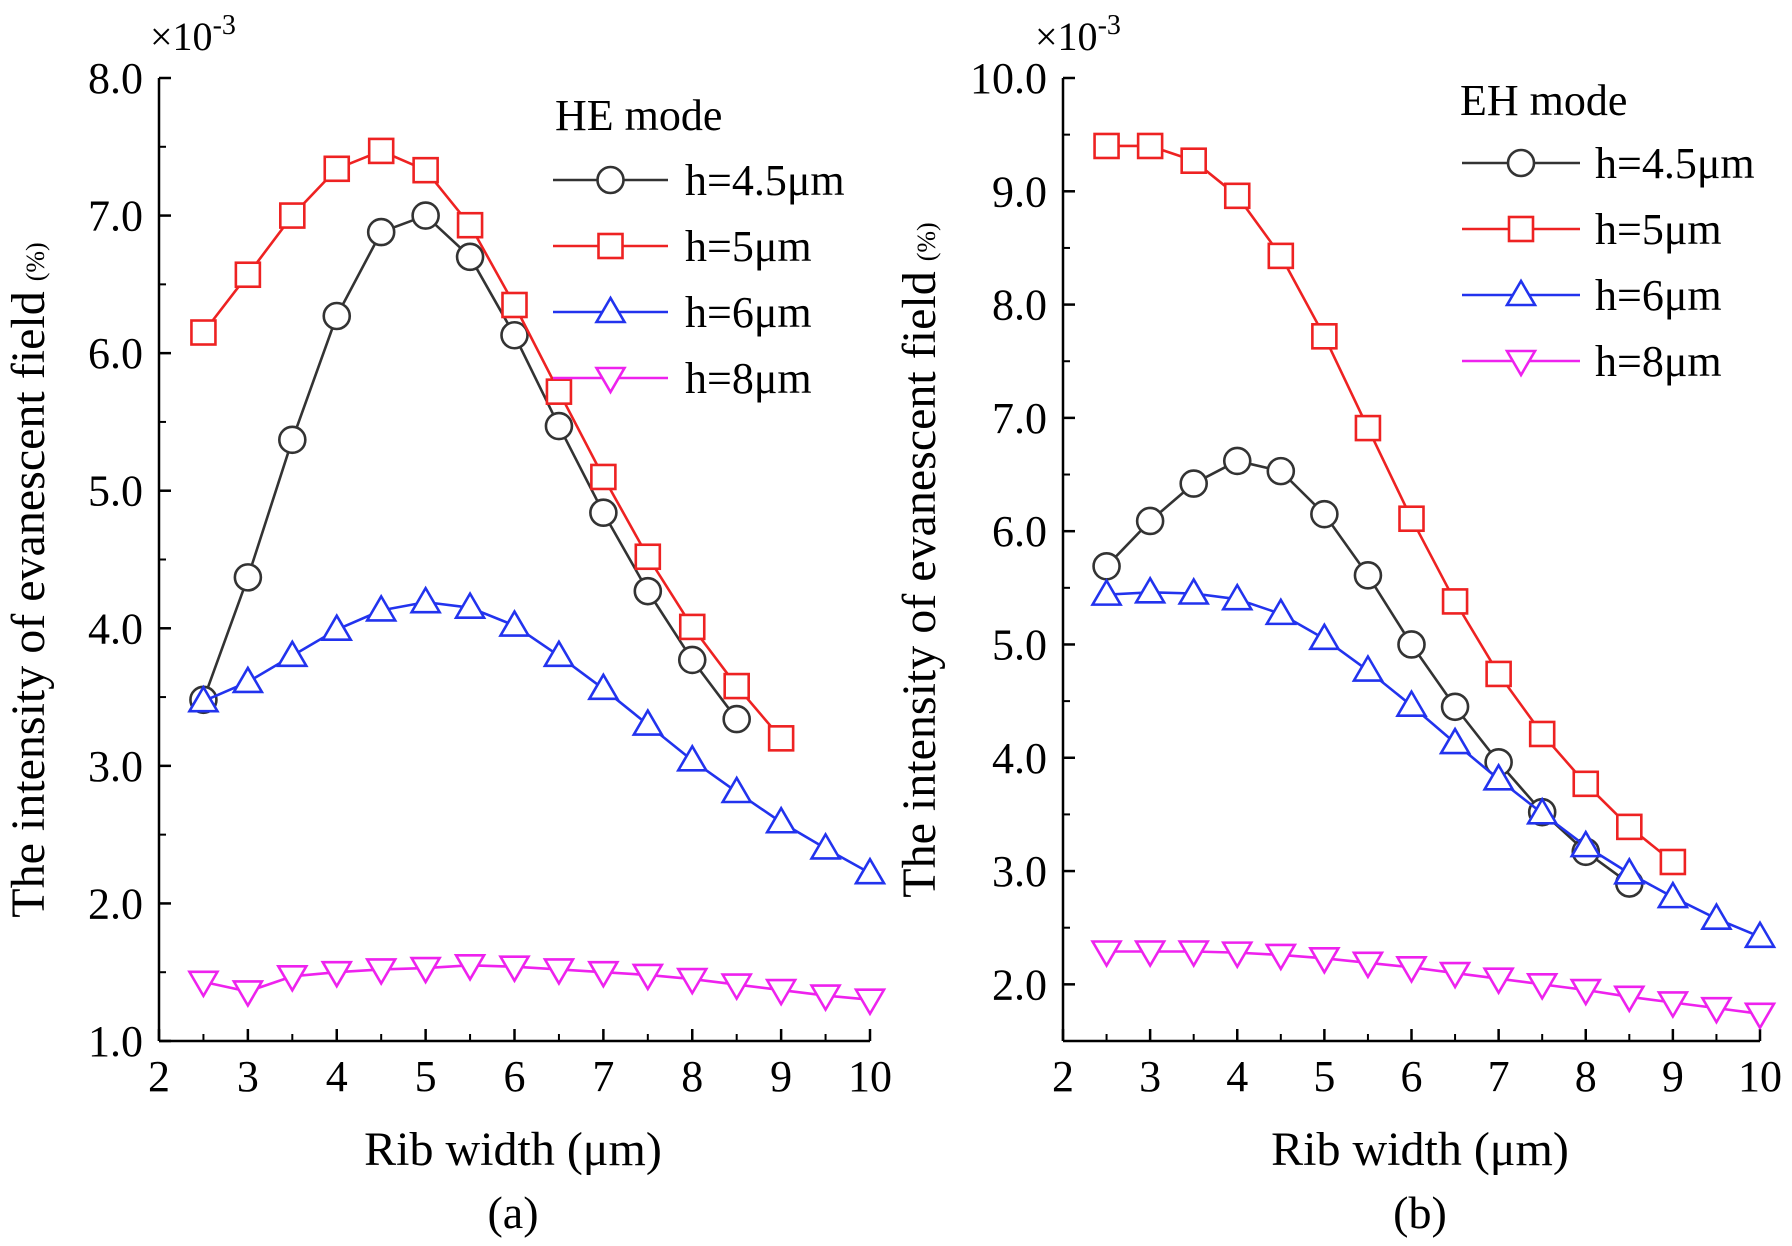 The height and width of the screenshot is (1246, 1792). What do you see at coordinates (1675, 163) in the screenshot?
I see `legend-label: h=4.5μm` at bounding box center [1675, 163].